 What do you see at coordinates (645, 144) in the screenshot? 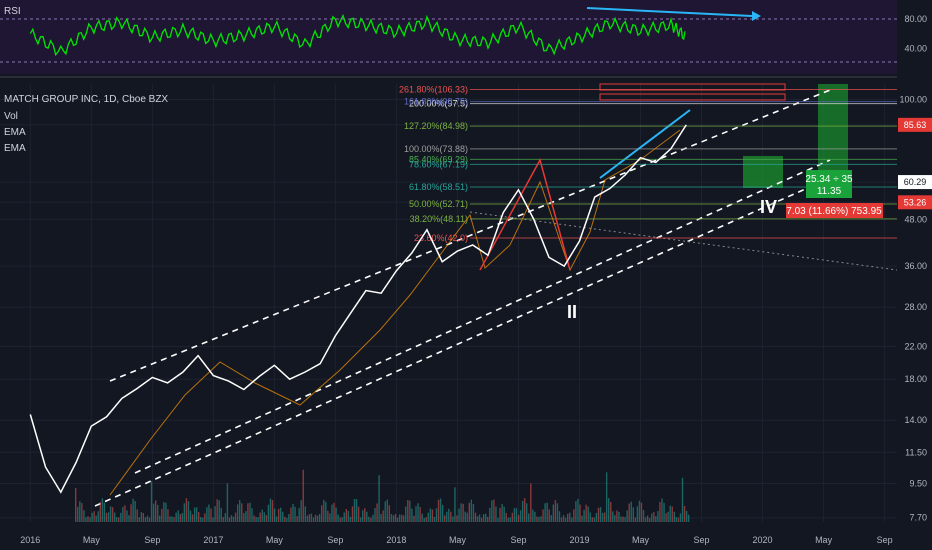
I see `price-divergence-line` at bounding box center [645, 144].